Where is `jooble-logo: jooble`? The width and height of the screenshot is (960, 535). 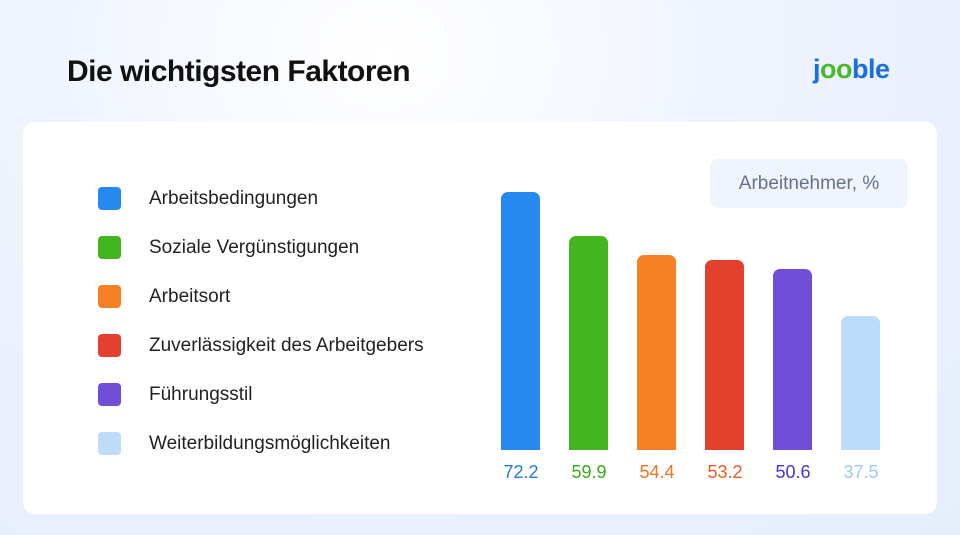 jooble-logo: jooble is located at coordinates (851, 69).